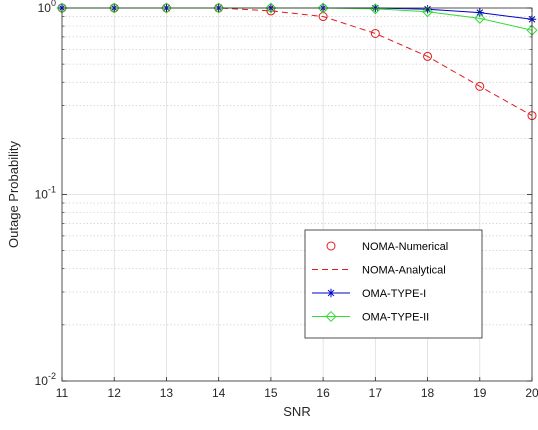 Image resolution: width=538 pixels, height=430 pixels. What do you see at coordinates (115, 393) in the screenshot?
I see `x-tick-label: 12` at bounding box center [115, 393].